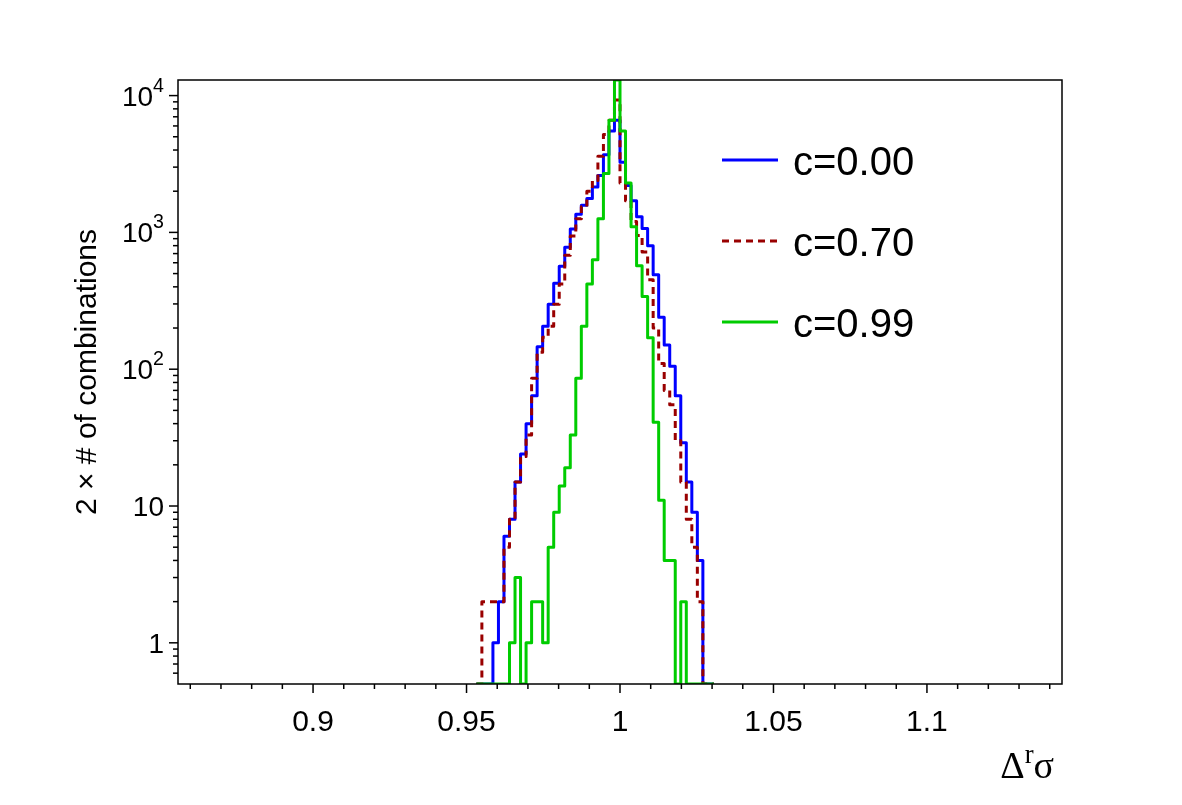  Describe the element at coordinates (85, 372) in the screenshot. I see `y-axis-title: 2 × # of combinations` at that location.